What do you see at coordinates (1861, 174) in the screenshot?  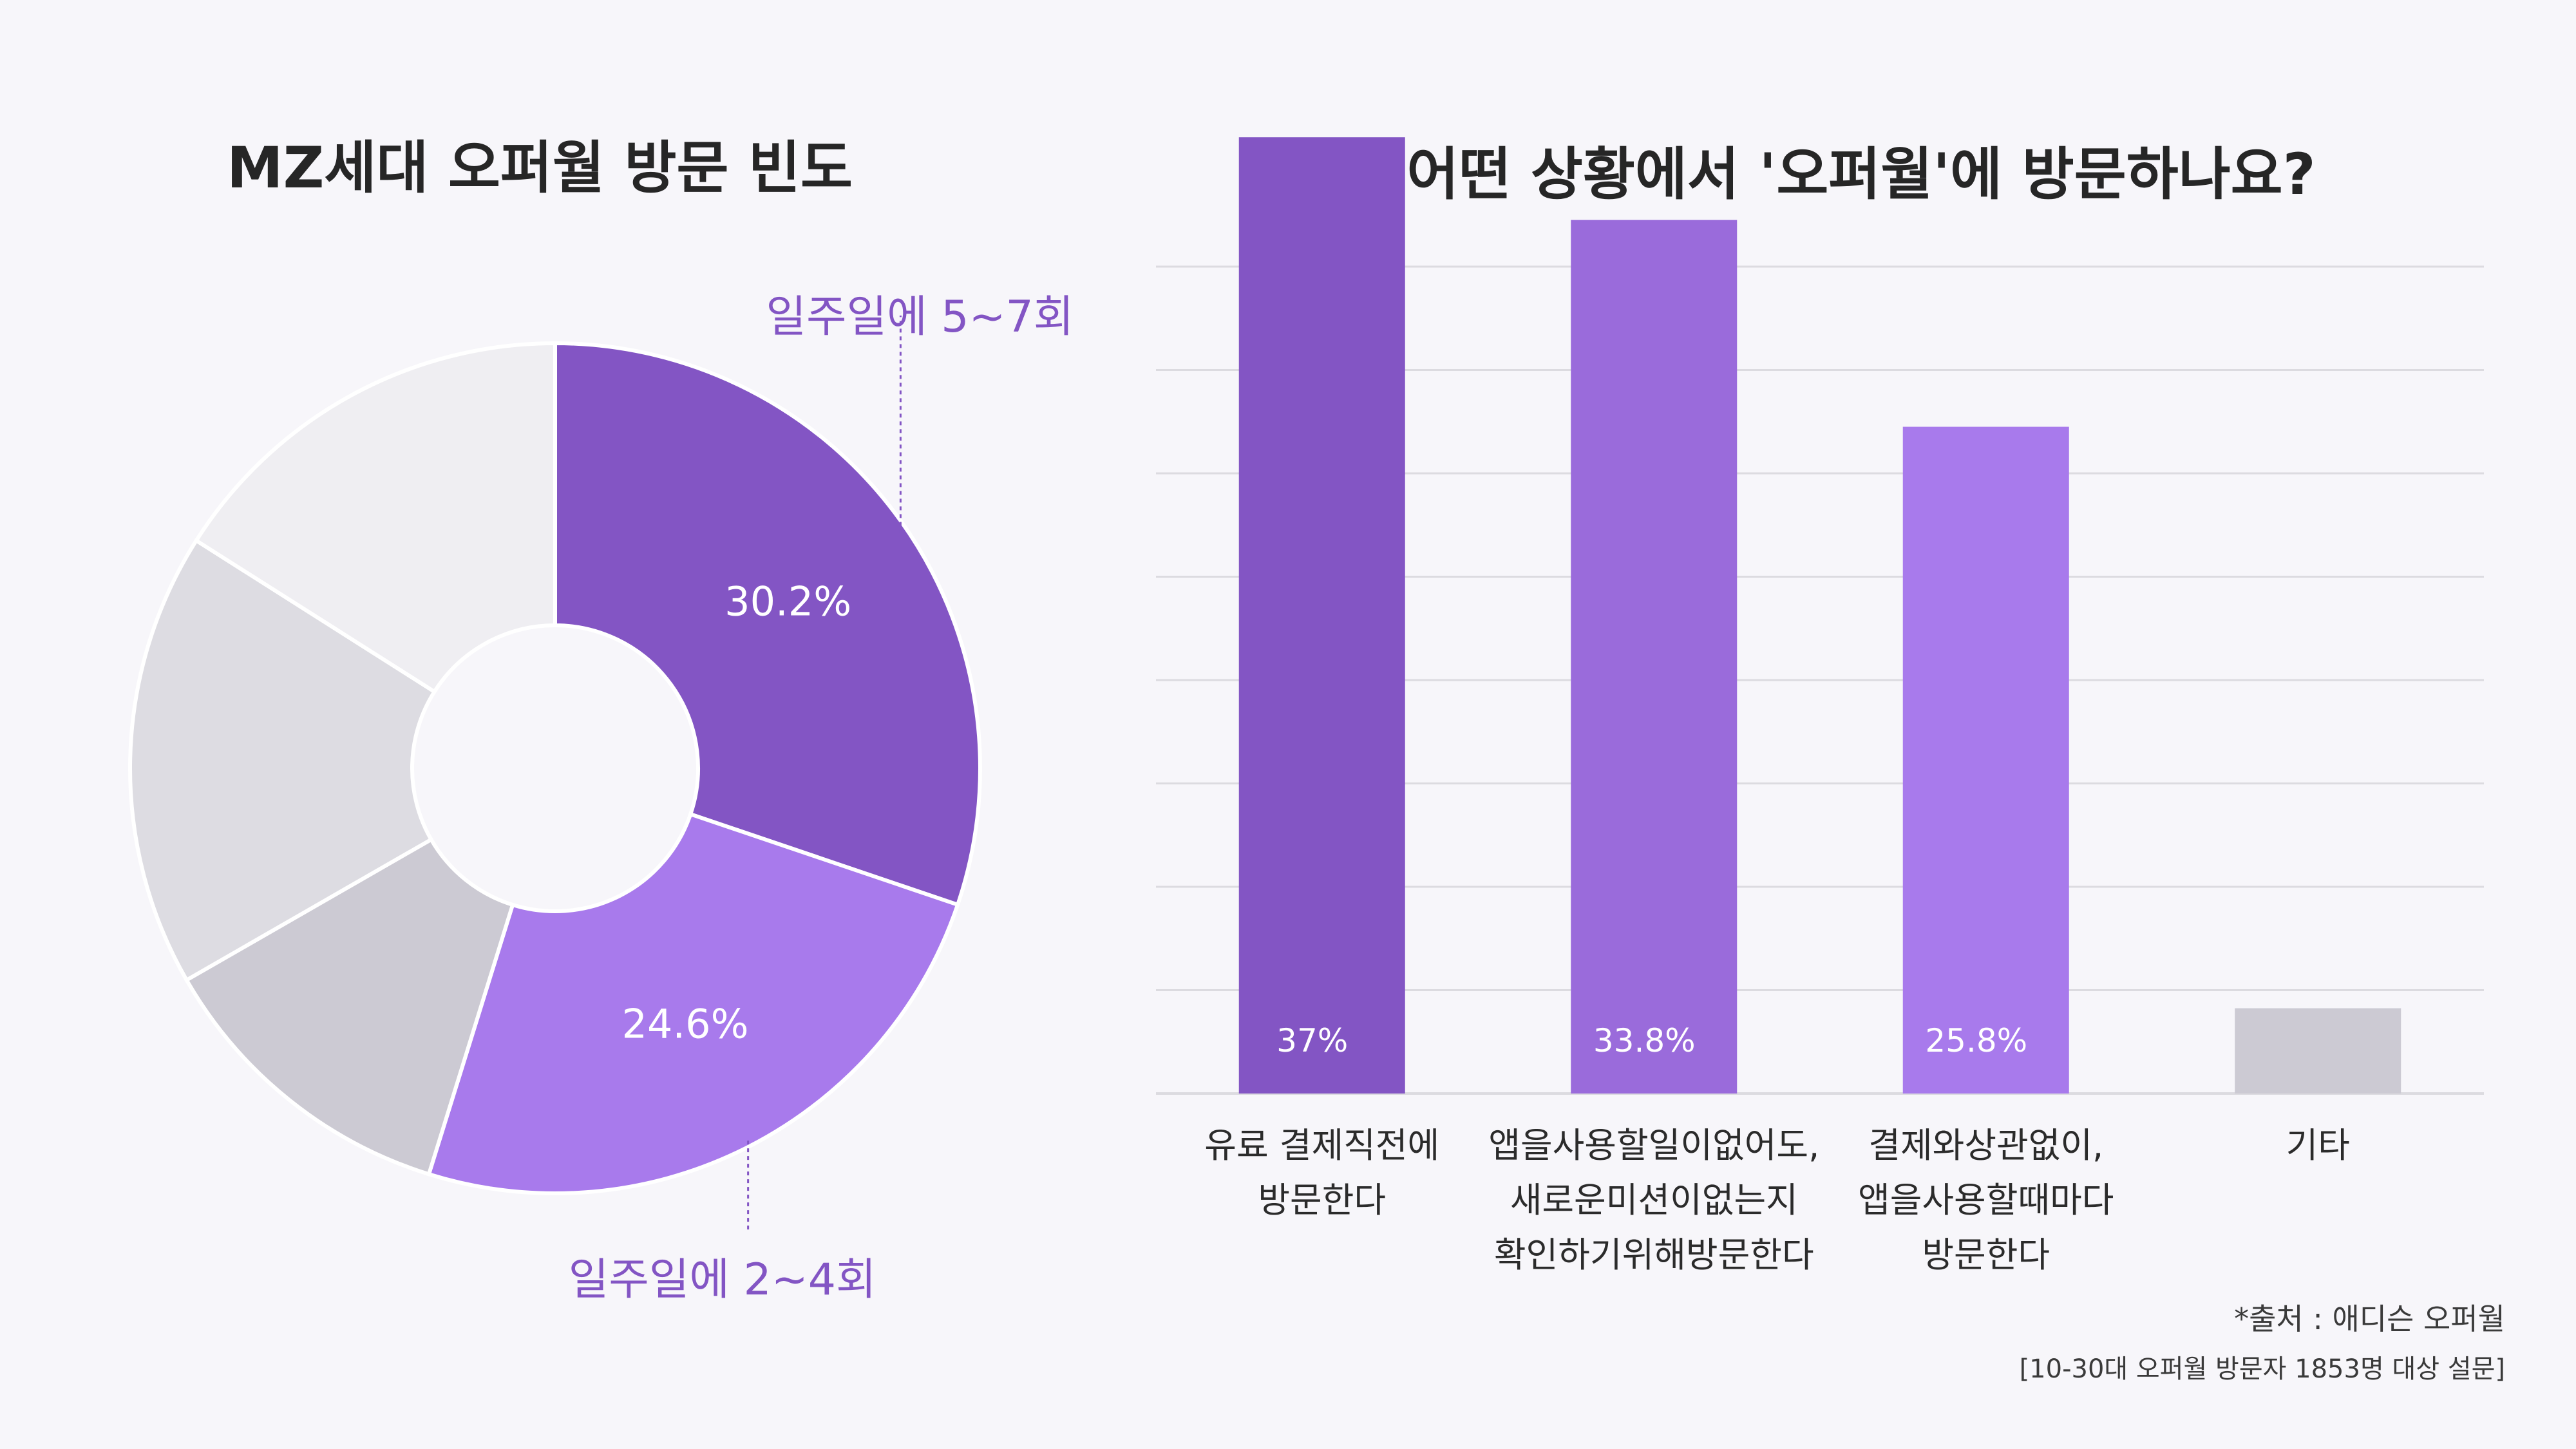 I see `bar-chart-title: 어떤 상황에서 '오퍼월'에 방문하나요?` at bounding box center [1861, 174].